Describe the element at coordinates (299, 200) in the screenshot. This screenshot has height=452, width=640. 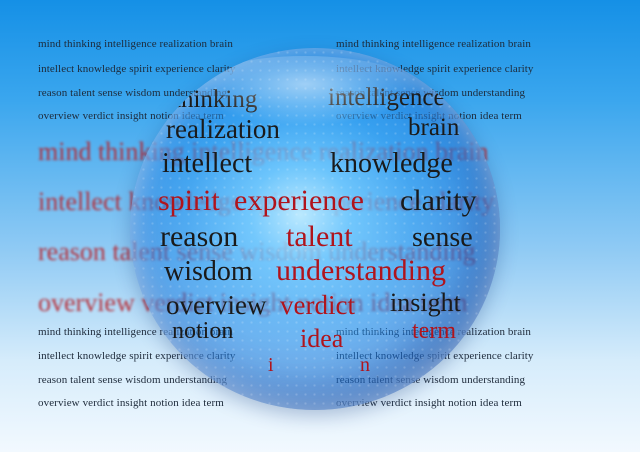
I see `sphere-word-experience: experience` at that location.